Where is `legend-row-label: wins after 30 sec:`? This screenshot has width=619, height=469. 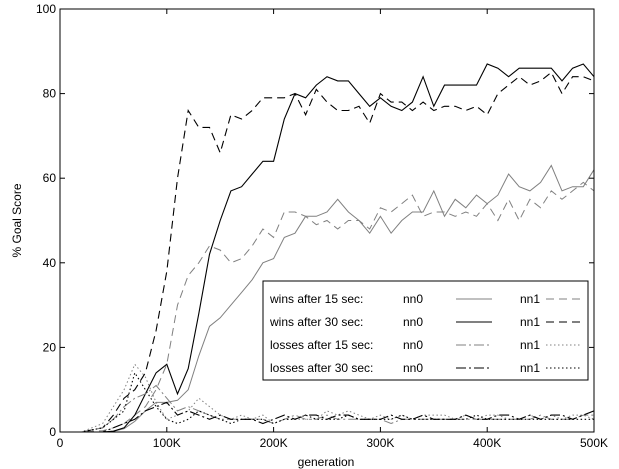 legend-row-label: wins after 30 sec: is located at coordinates (316, 322).